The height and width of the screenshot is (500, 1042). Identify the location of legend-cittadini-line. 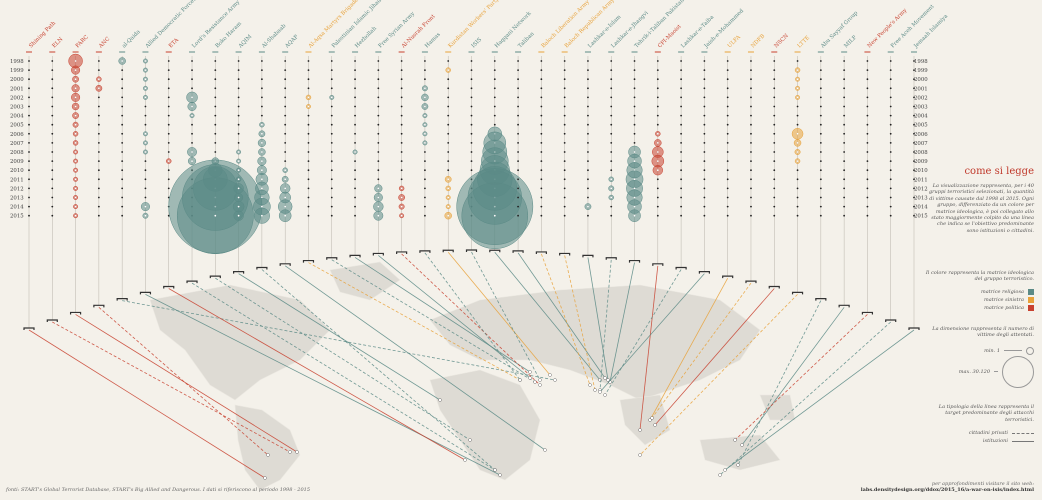
(1023, 433).